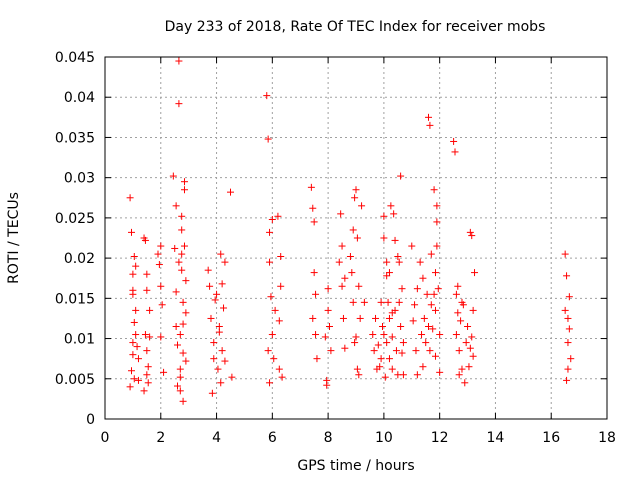 This screenshot has width=640, height=480. Describe the element at coordinates (160, 438) in the screenshot. I see `x-tick-label: 2` at that location.